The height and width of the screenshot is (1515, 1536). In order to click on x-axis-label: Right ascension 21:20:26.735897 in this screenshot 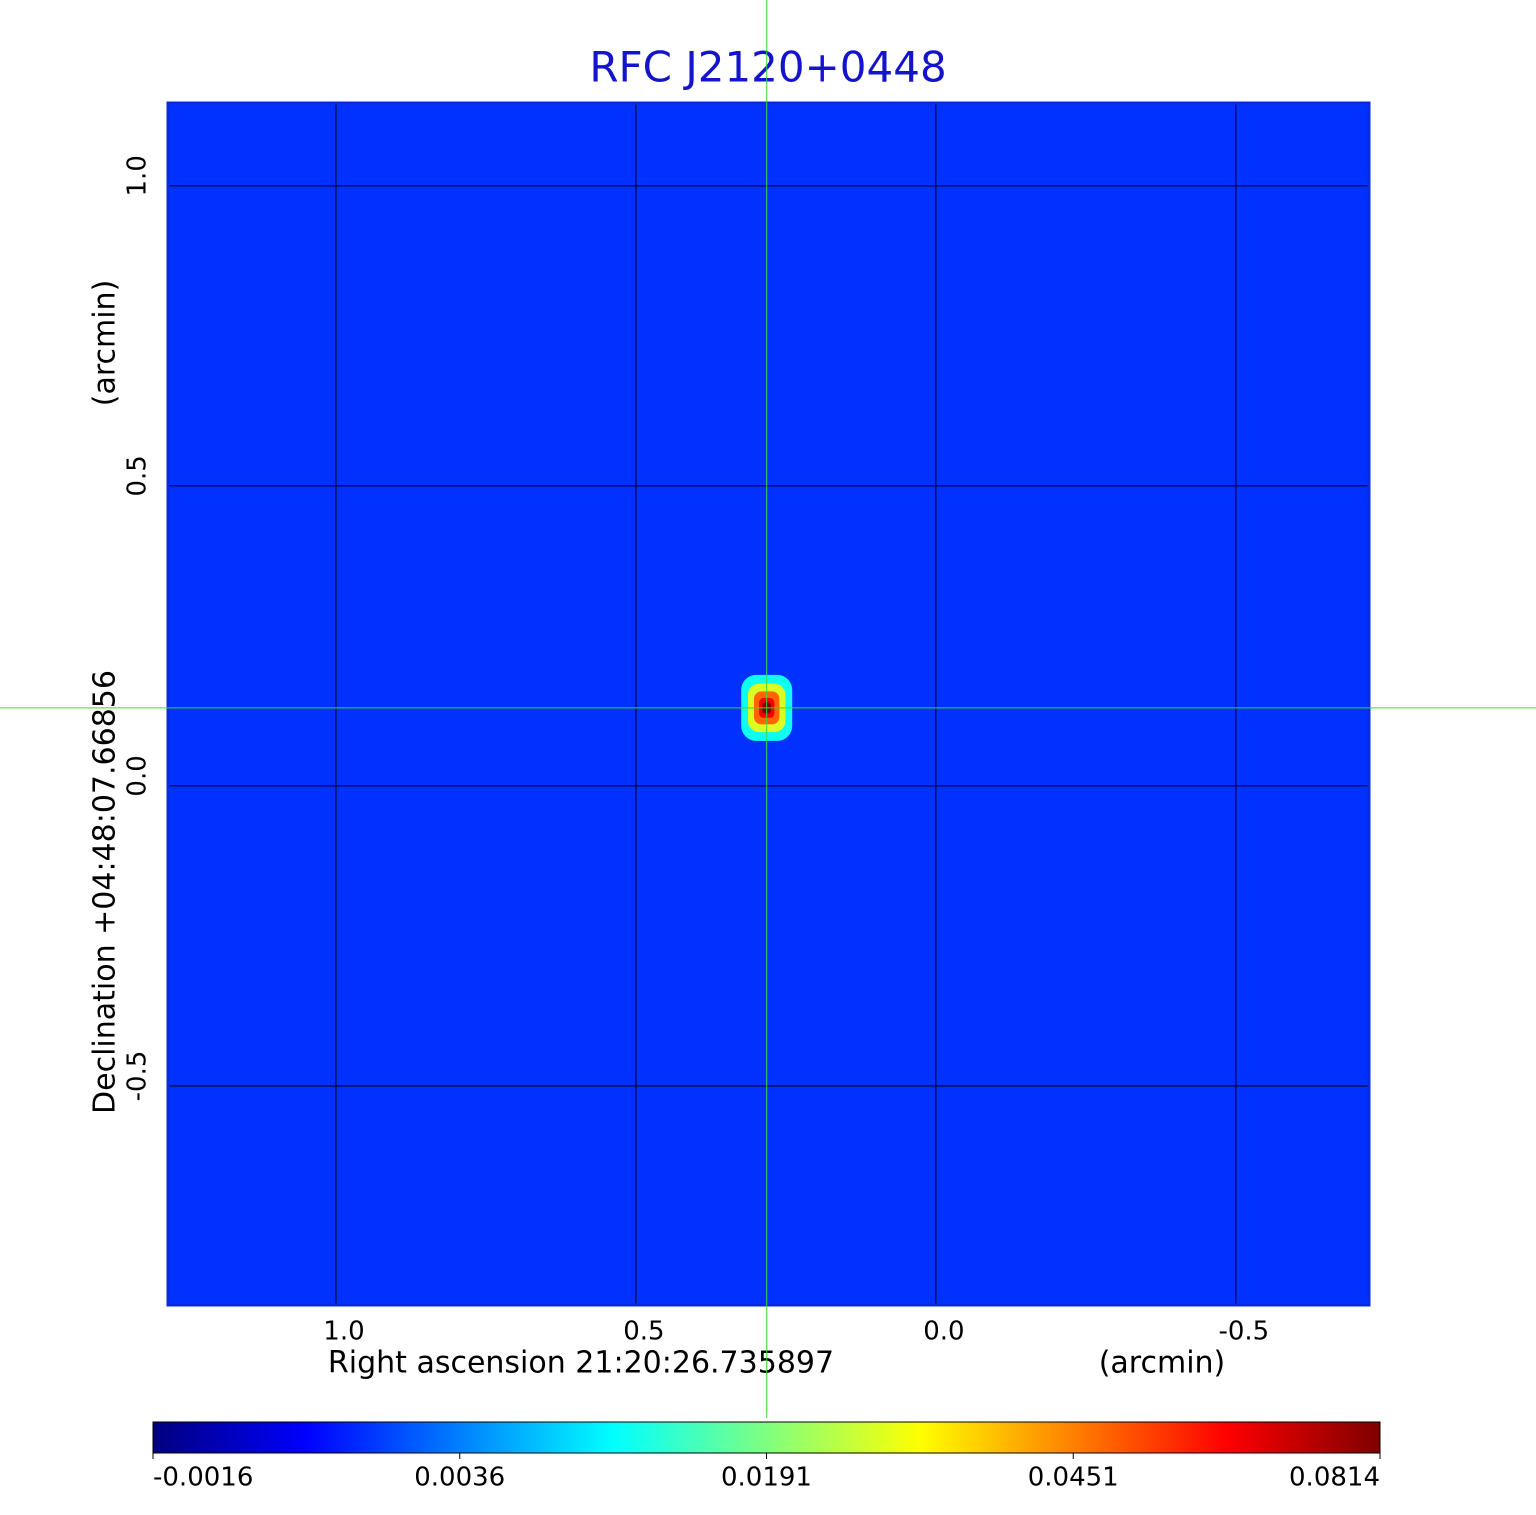, I will do `click(581, 1363)`.